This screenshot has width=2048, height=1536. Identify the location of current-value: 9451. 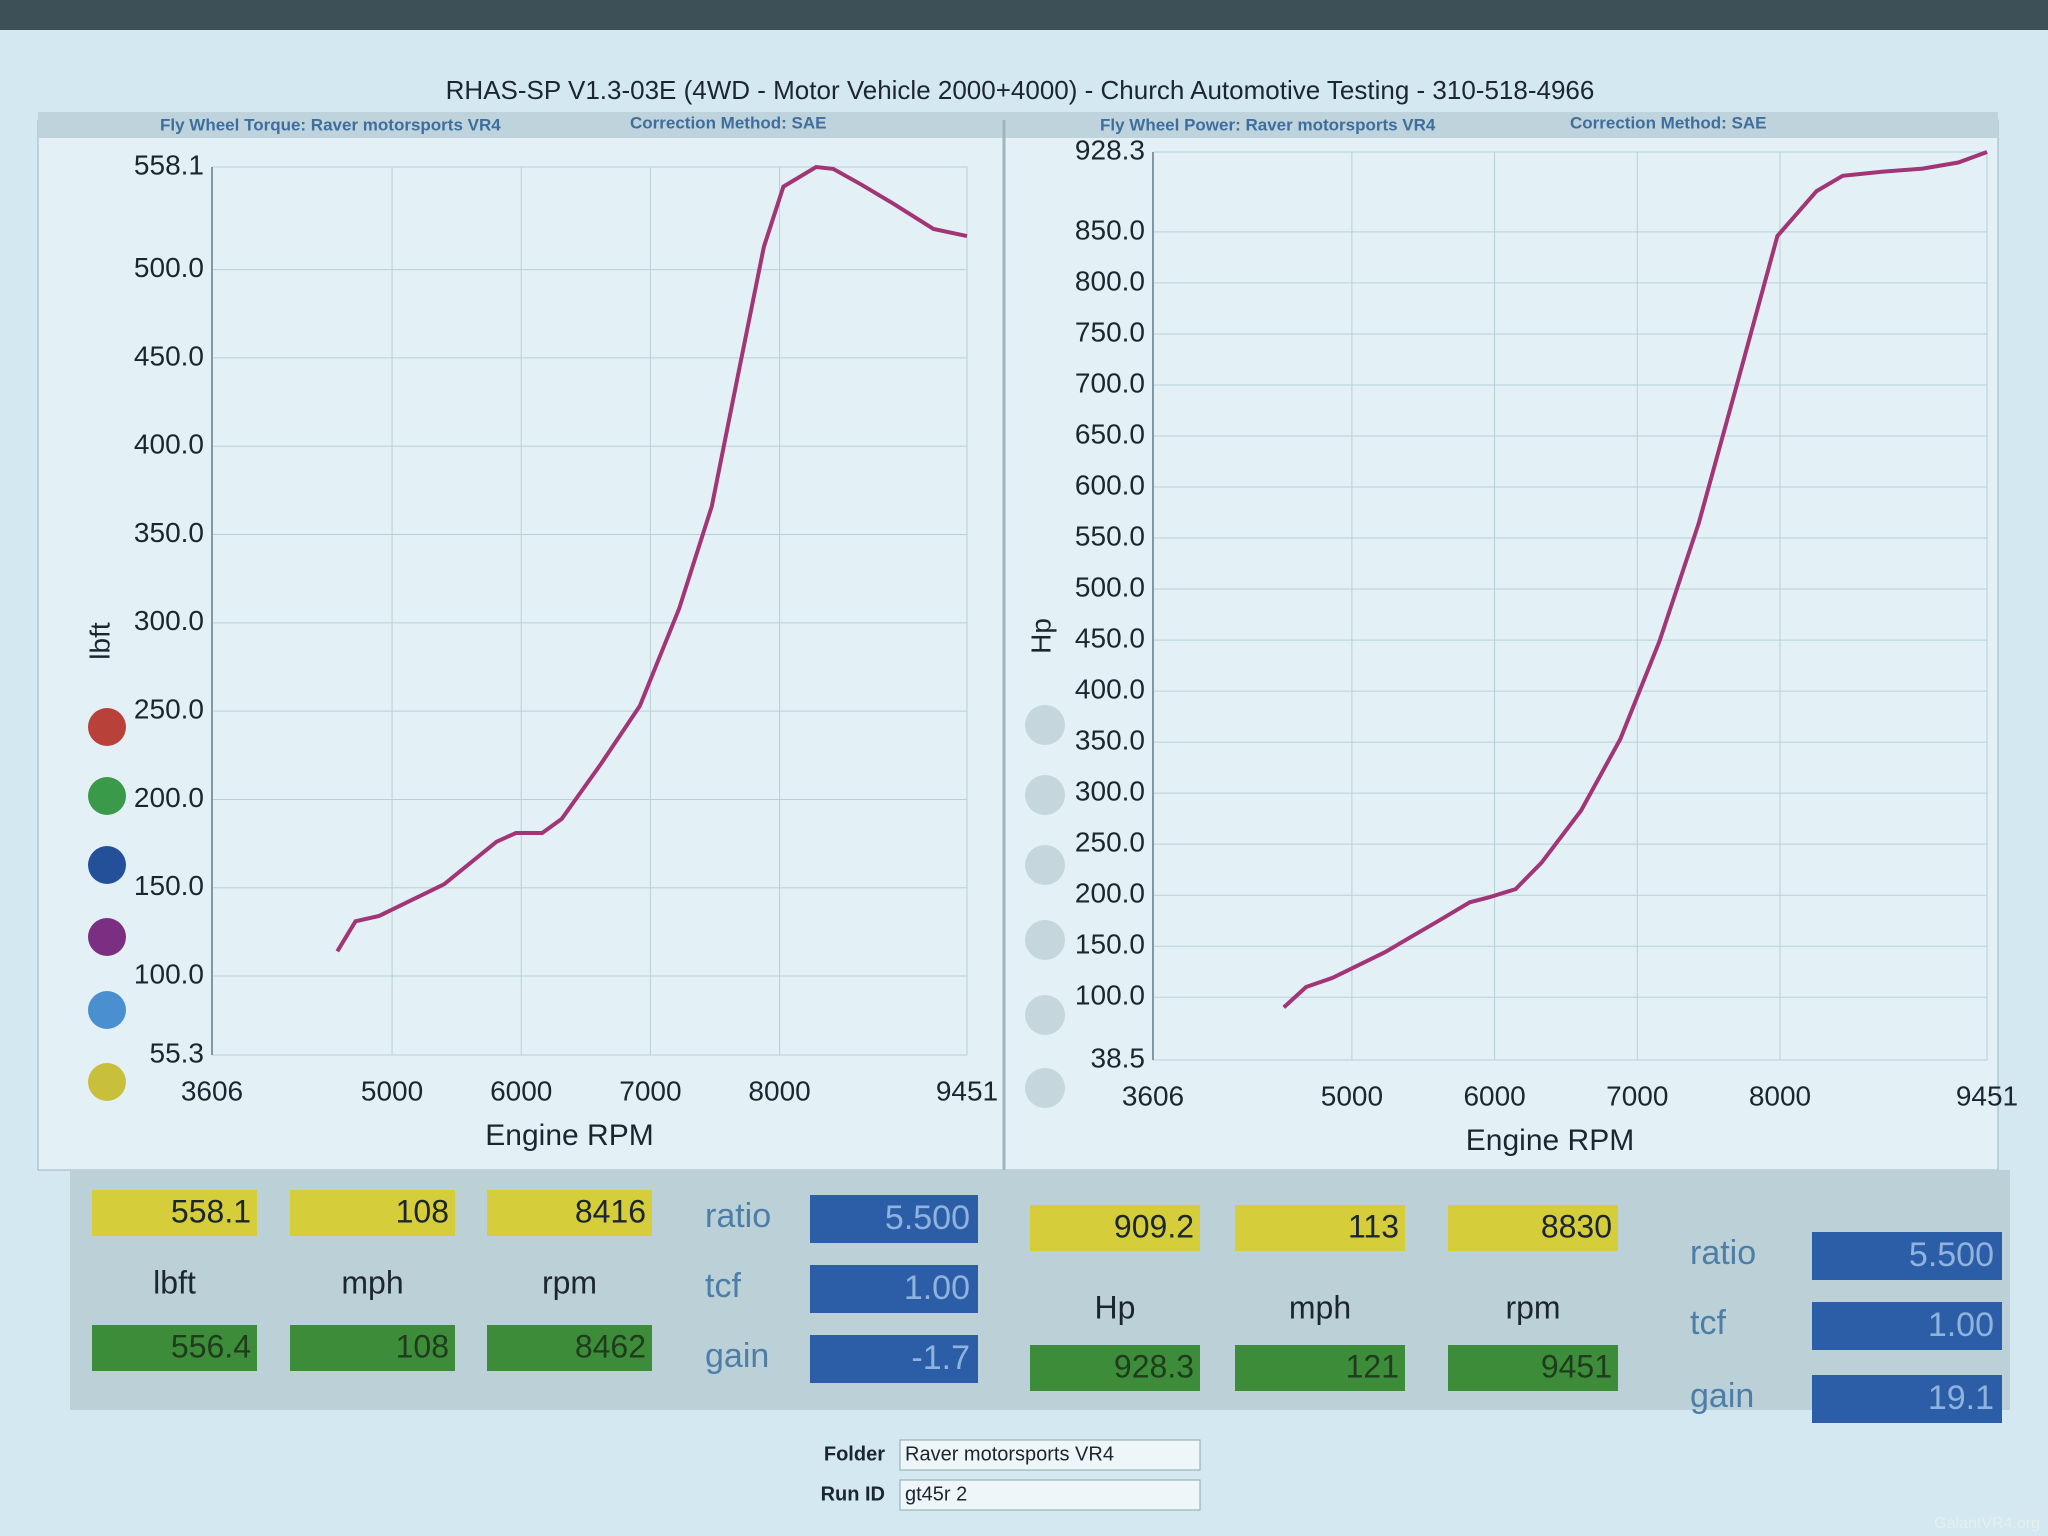
(1576, 1366).